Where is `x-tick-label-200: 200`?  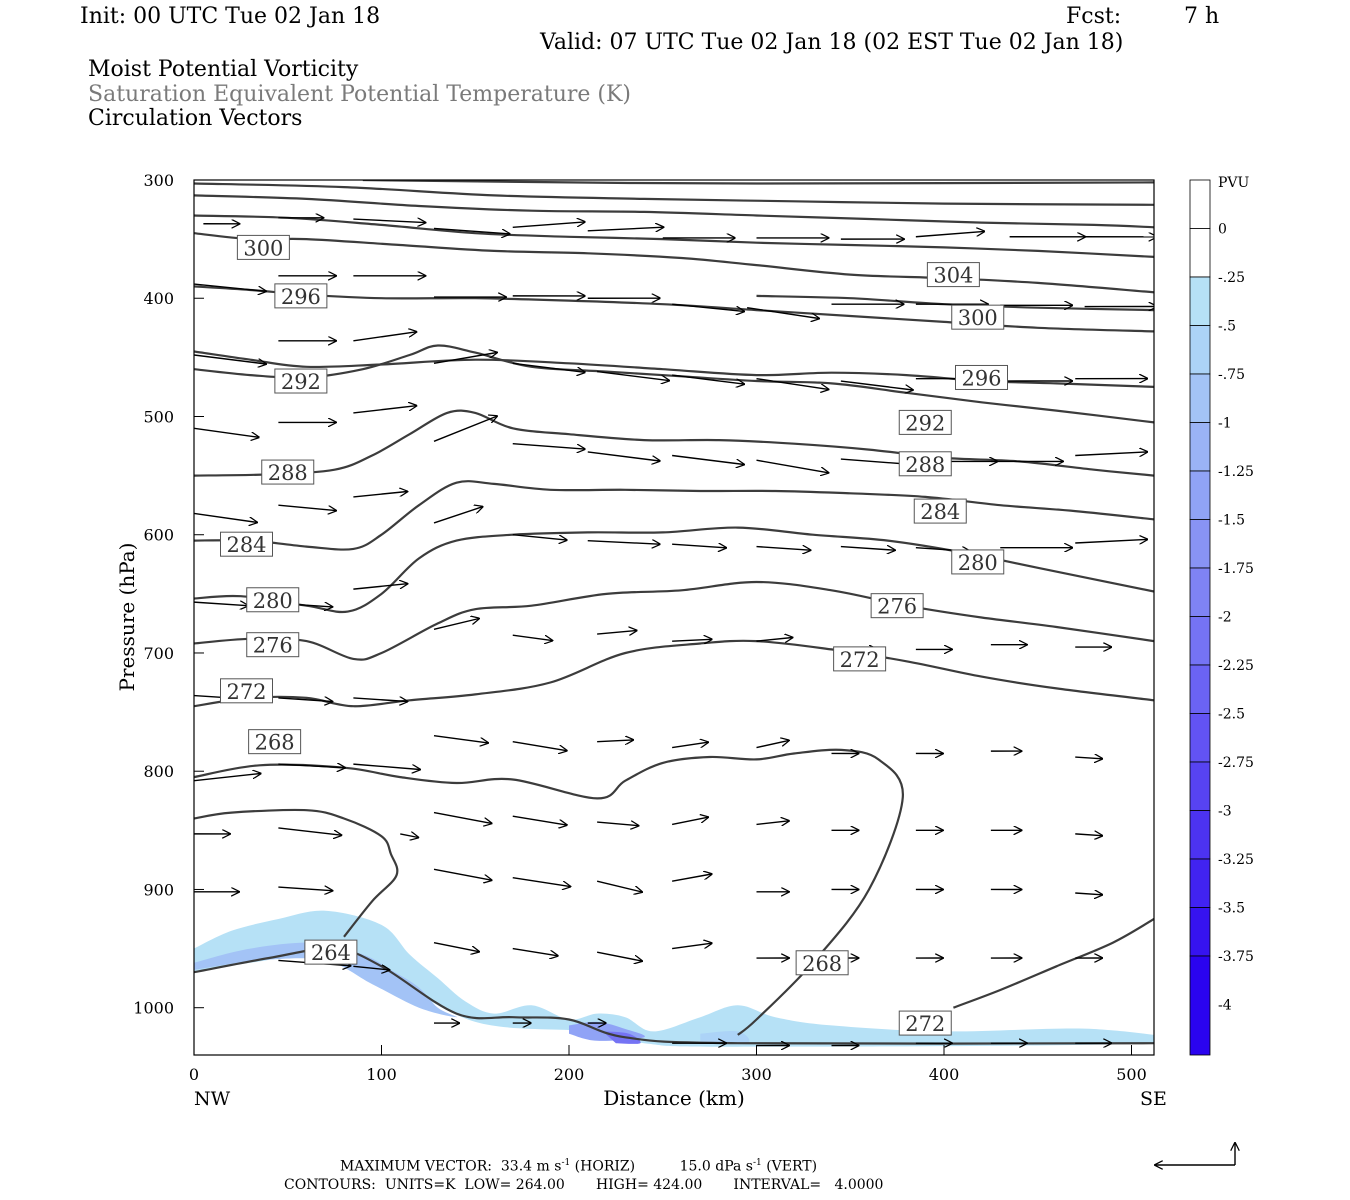 x-tick-label-200: 200 is located at coordinates (569, 1074).